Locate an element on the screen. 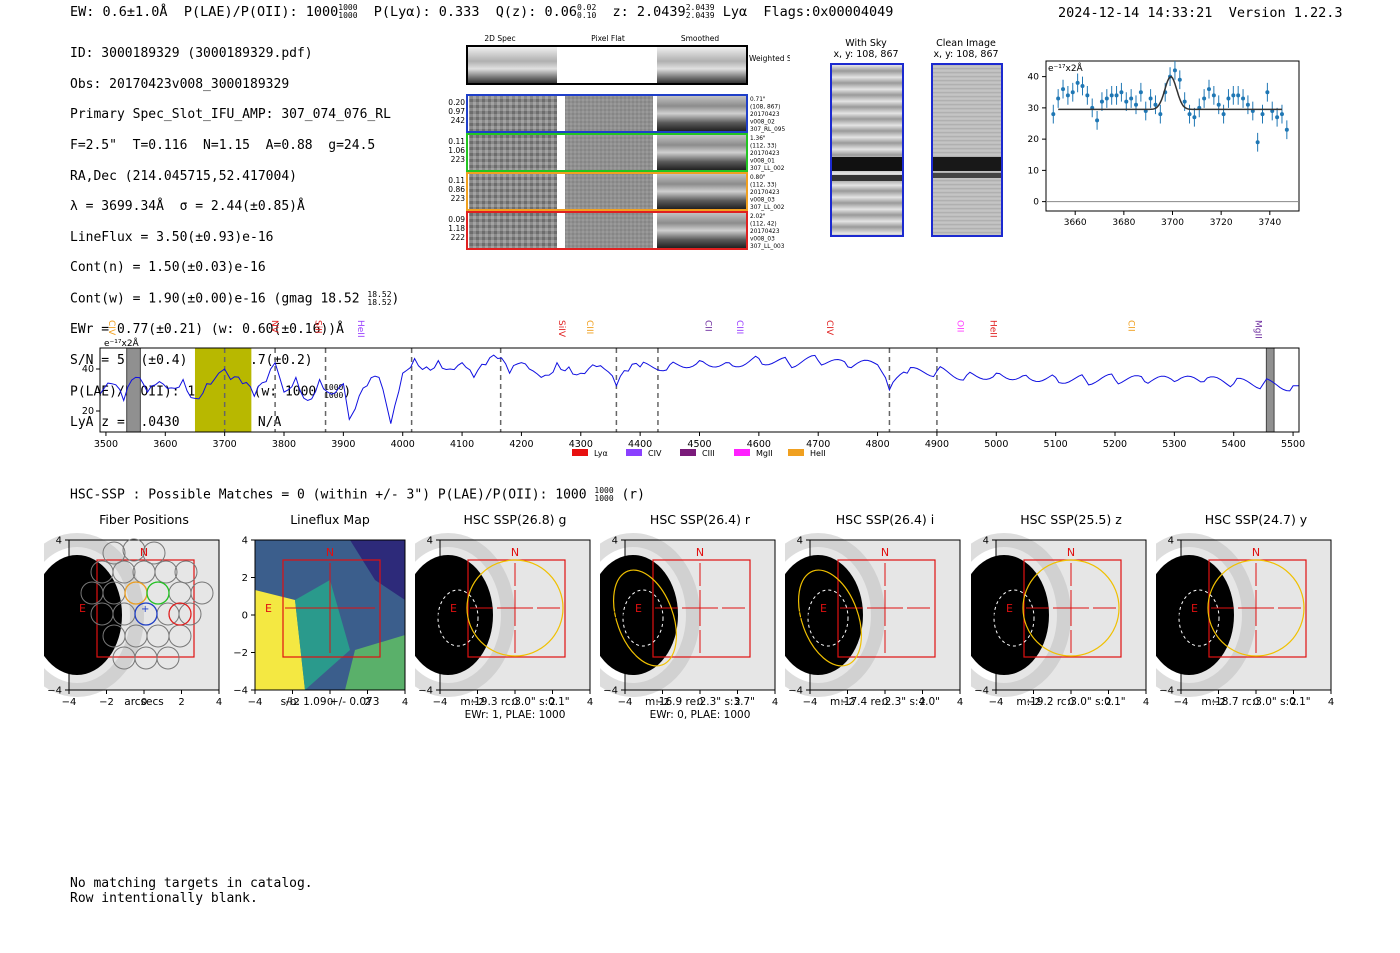 The width and height of the screenshot is (1400, 953). ytick-label: 0 is located at coordinates (615, 616).